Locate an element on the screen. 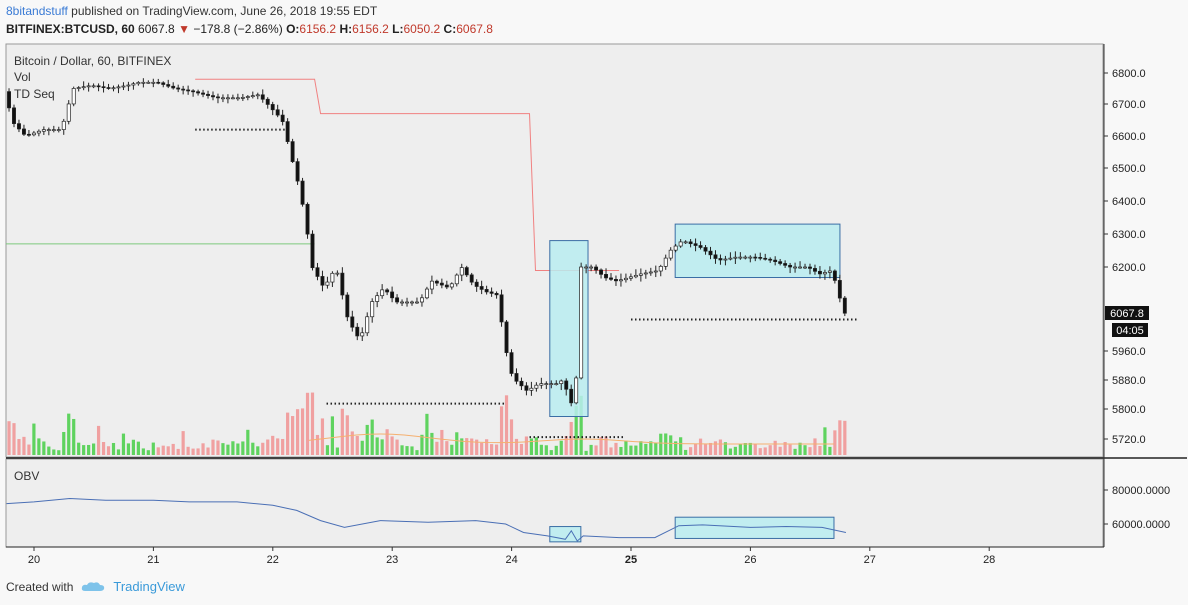 The width and height of the screenshot is (1188, 605). price-tick-label: 6800.0 is located at coordinates (1129, 74).